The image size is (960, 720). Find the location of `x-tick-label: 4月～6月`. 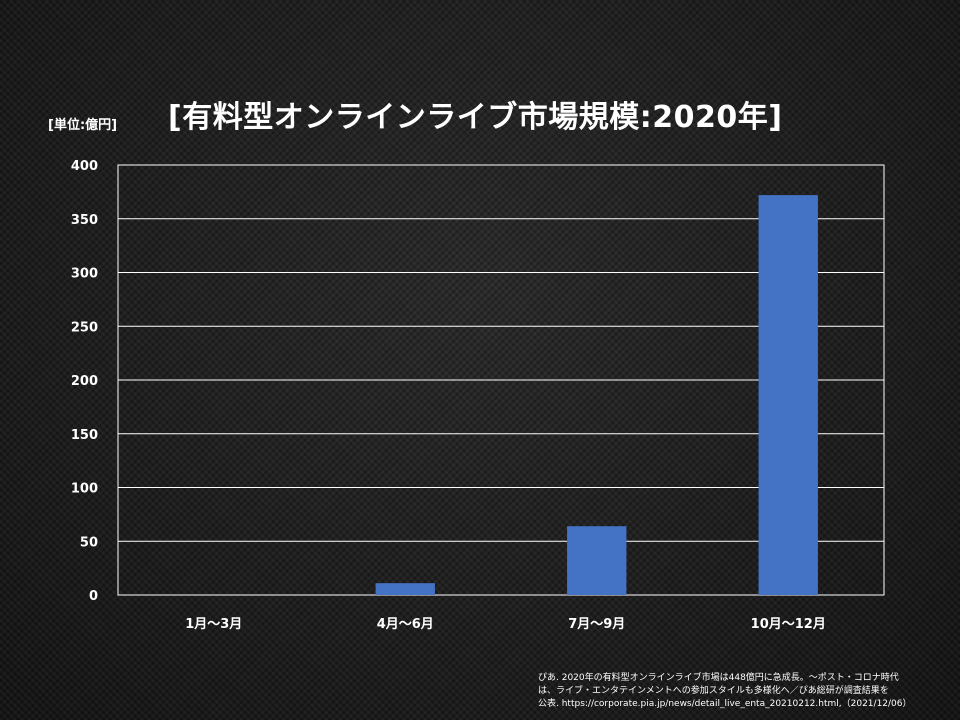

x-tick-label: 4月～6月 is located at coordinates (405, 624).